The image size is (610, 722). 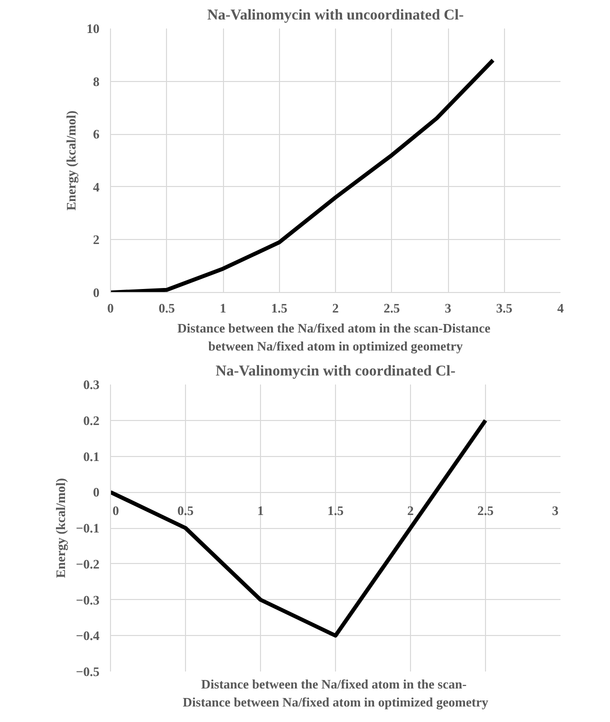 I want to click on y-tick-label: 10, so click(x=93, y=28).